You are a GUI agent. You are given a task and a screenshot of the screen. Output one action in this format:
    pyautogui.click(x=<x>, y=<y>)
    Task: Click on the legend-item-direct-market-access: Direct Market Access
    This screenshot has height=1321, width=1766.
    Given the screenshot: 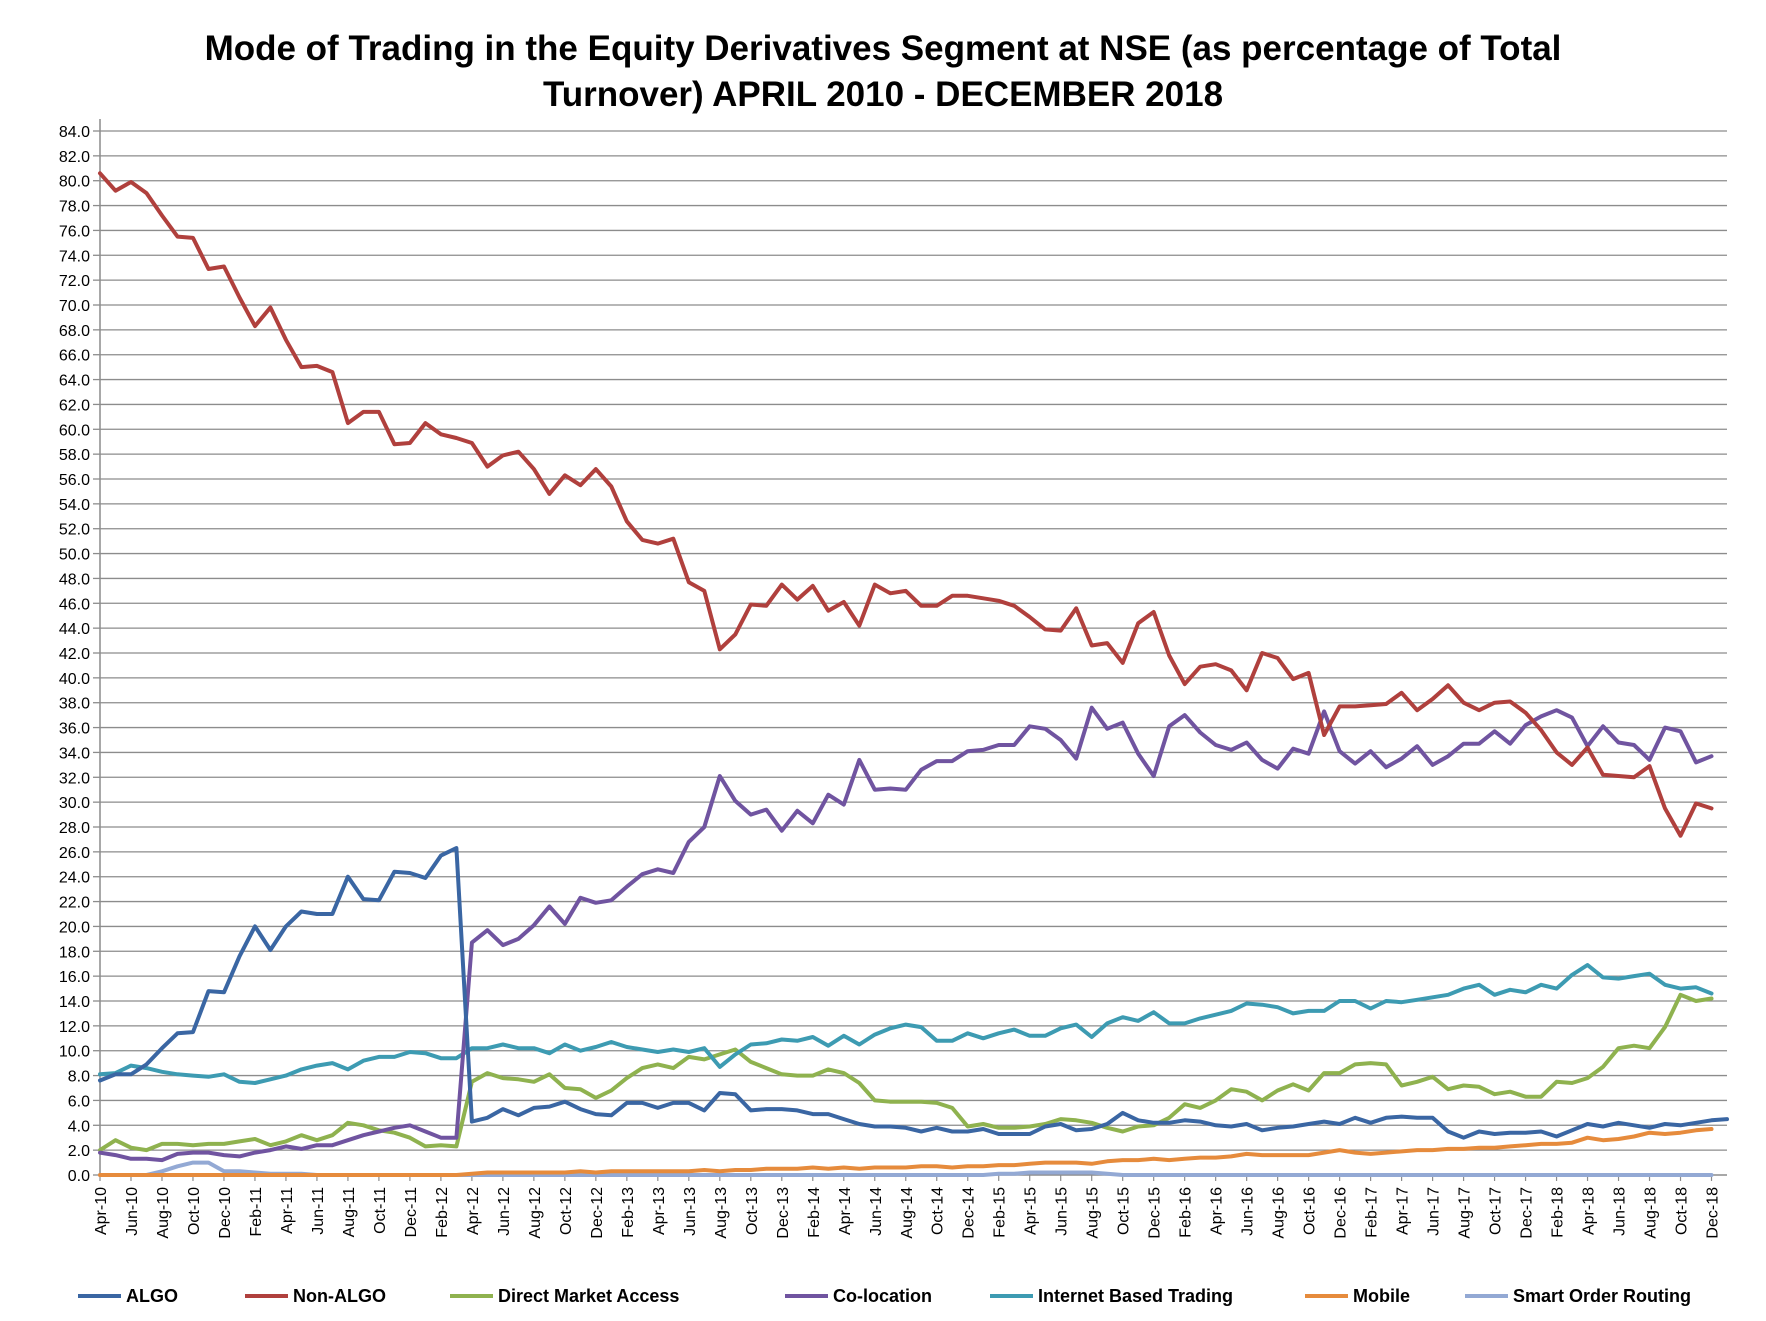 What is the action you would take?
    pyautogui.click(x=564, y=1296)
    